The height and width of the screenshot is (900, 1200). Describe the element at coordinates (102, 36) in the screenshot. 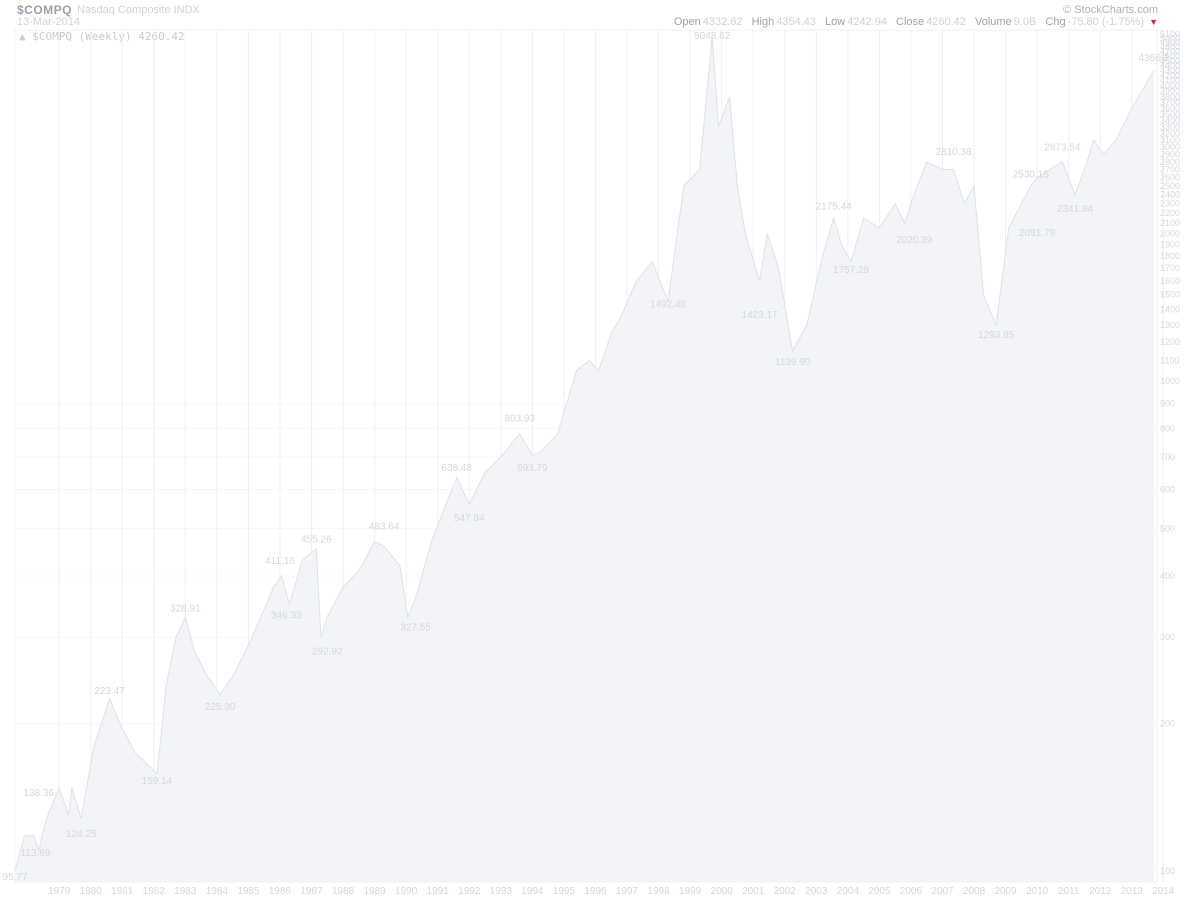

I see `series-label: ▲ $COMPQ (Weekly) 4260.42` at that location.